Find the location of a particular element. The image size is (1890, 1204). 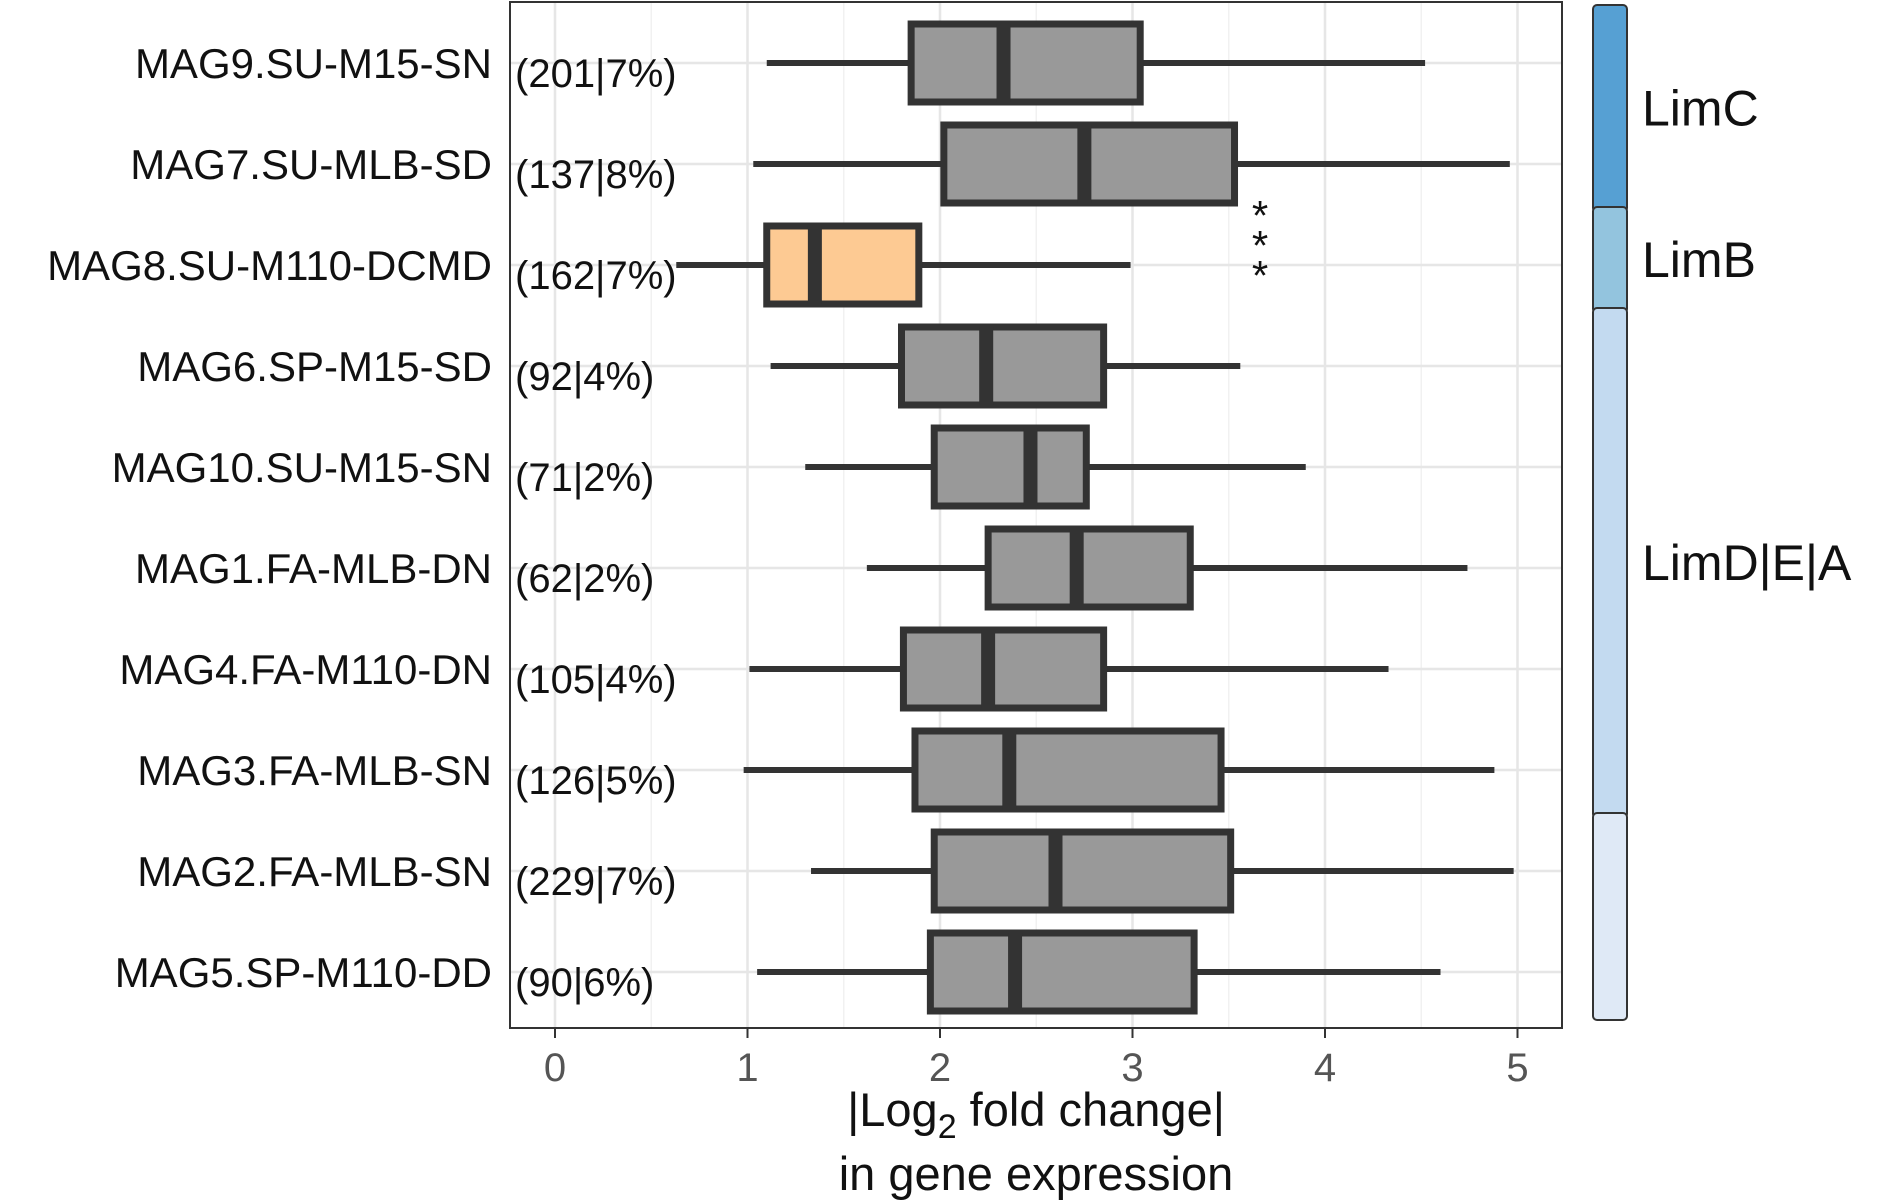

count-label: (126|5%) is located at coordinates (596, 781).